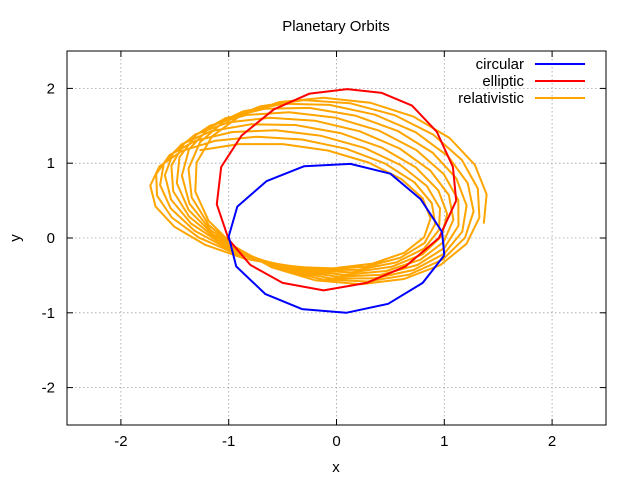 The image size is (640, 480). Describe the element at coordinates (336, 26) in the screenshot. I see `chart-title: Planetary Orbits` at that location.